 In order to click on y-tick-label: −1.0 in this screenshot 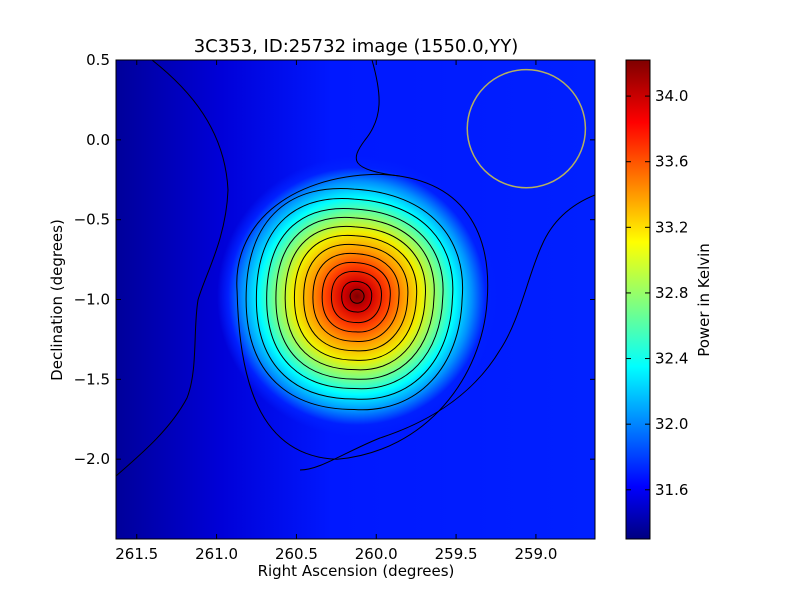, I will do `click(92, 300)`.